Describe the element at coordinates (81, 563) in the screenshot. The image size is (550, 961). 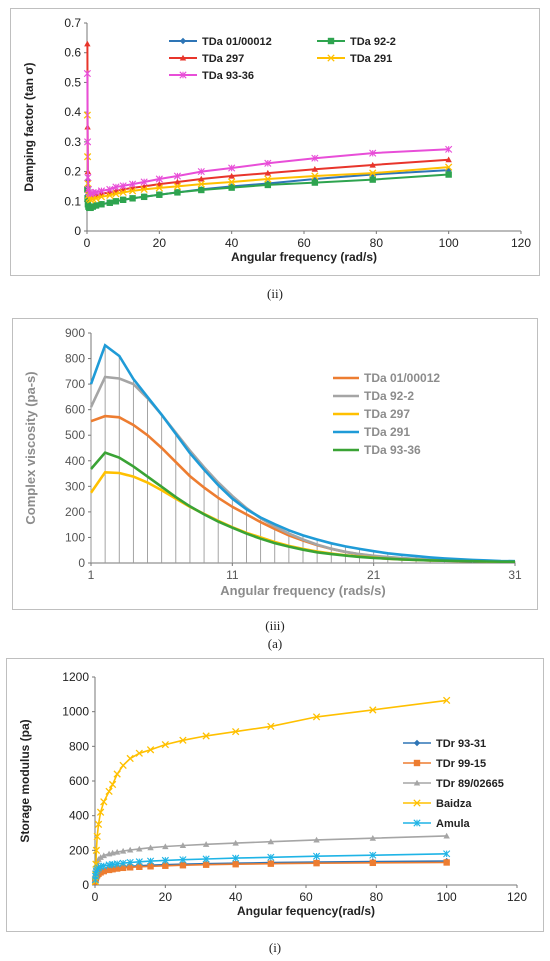
I see `y-tick-label: 0` at that location.